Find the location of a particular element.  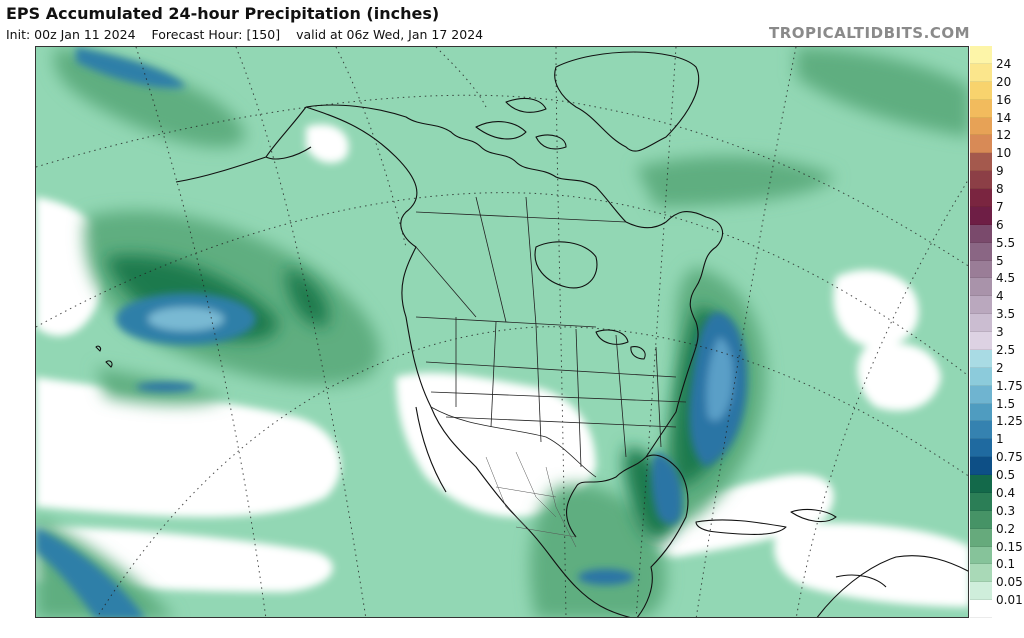

legend-label: 2 is located at coordinates (1000, 367).